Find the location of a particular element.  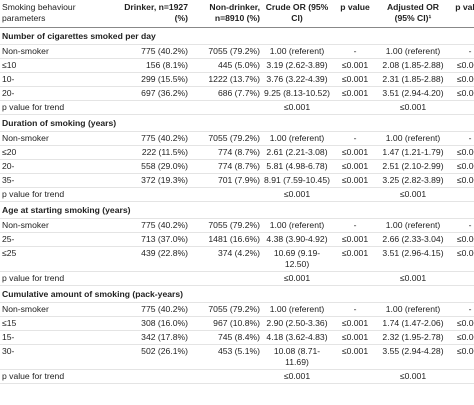

cell: 2.32 (1.95-2.78) is located at coordinates (413, 337).